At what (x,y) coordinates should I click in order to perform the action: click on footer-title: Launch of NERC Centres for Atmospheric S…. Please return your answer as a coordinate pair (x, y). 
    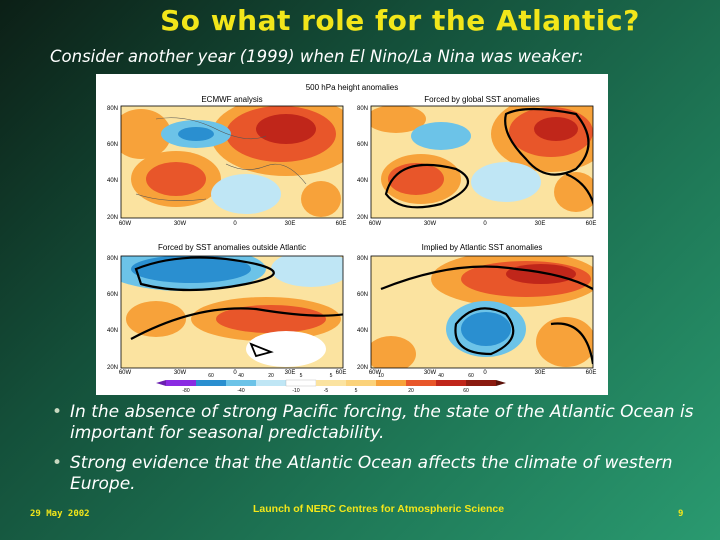
    Looking at the image, I should click on (379, 509).